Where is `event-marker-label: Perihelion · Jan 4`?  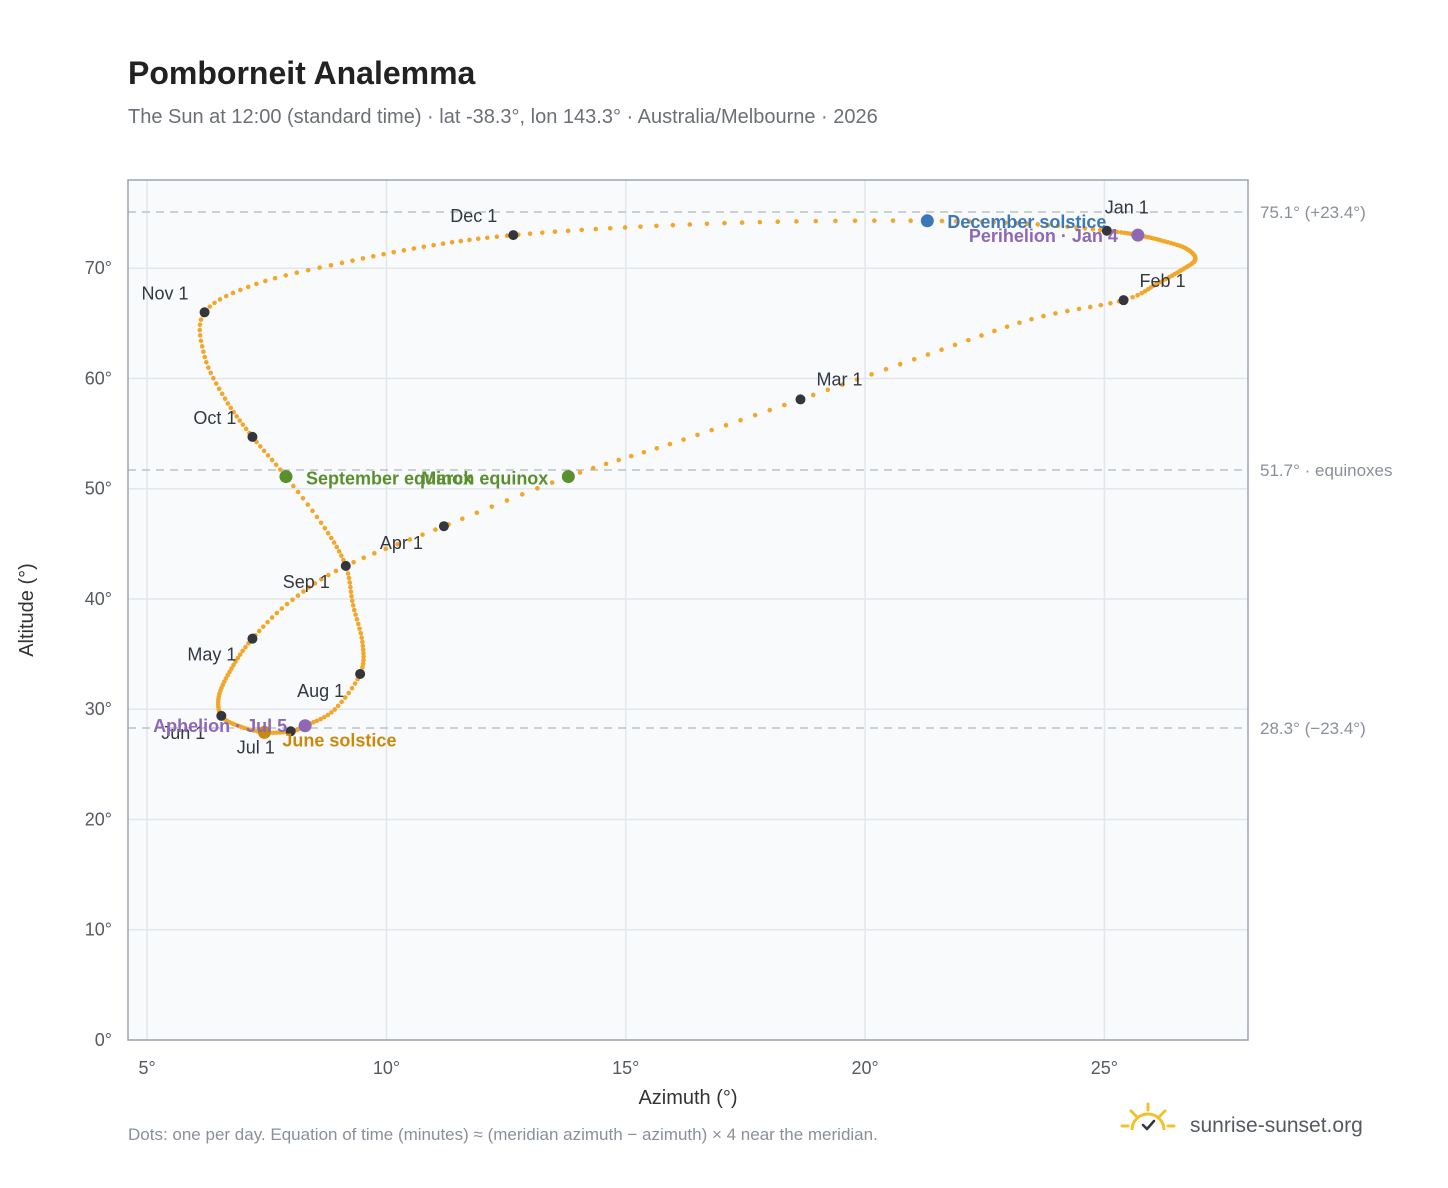 event-marker-label: Perihelion · Jan 4 is located at coordinates (1043, 236).